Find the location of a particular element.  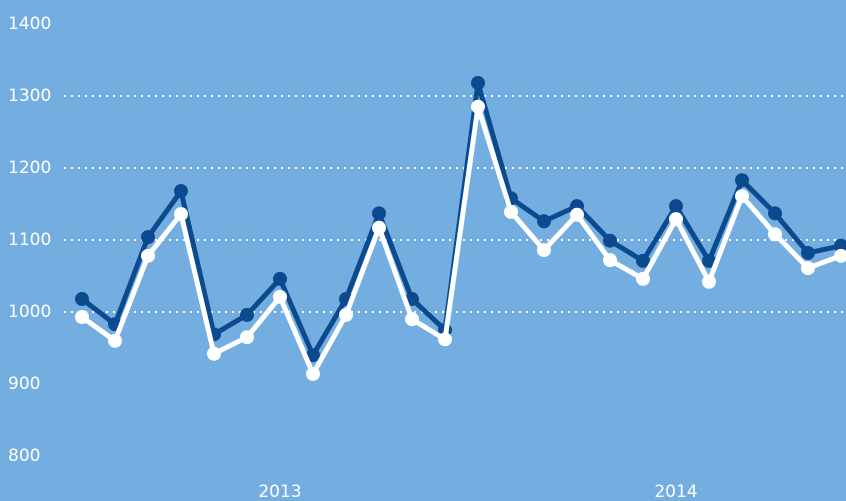

y-tick-label: 1200 is located at coordinates (29, 168).